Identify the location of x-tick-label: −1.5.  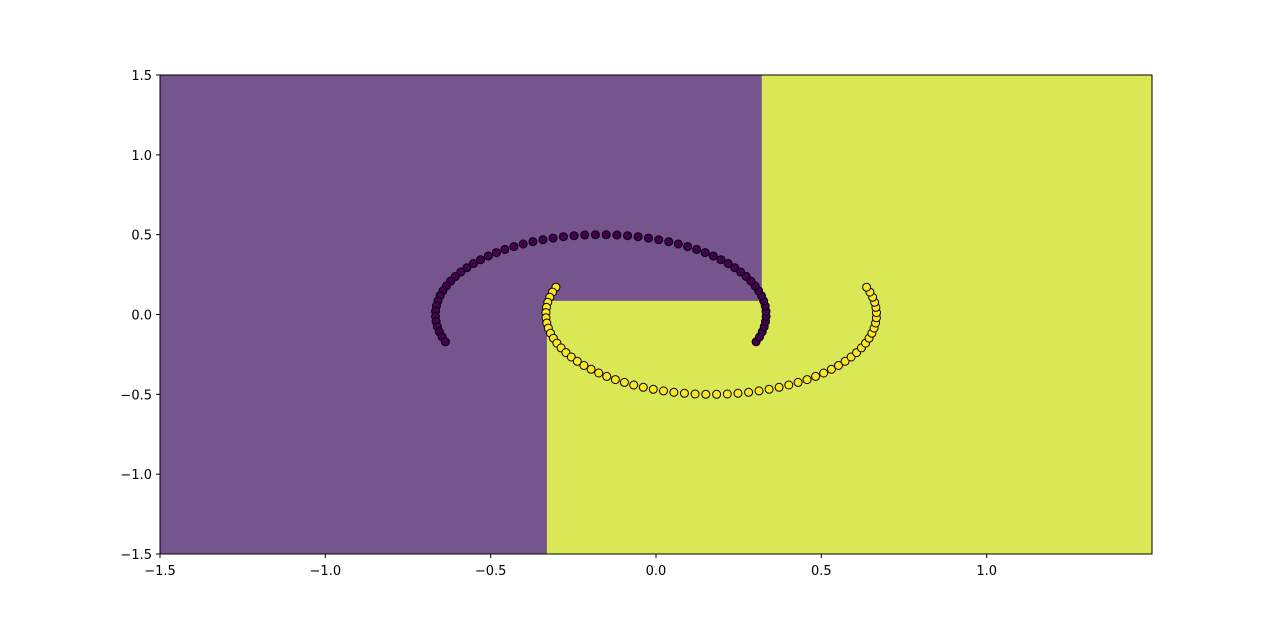
(160, 571).